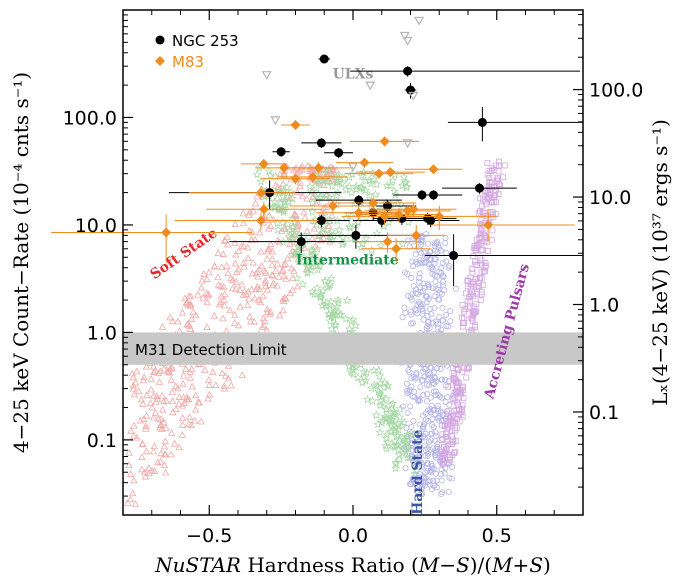  What do you see at coordinates (353, 348) in the screenshot?
I see `detection-limit-band` at bounding box center [353, 348].